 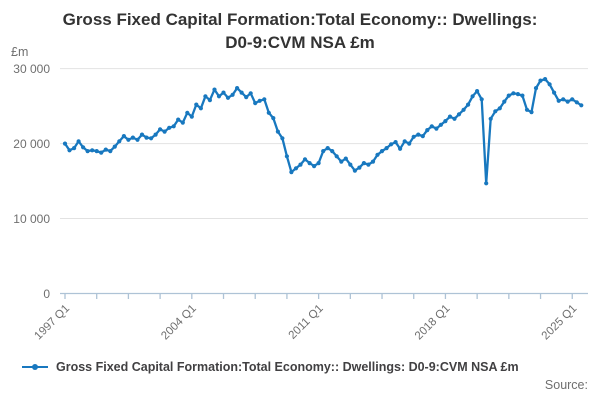 What do you see at coordinates (31, 69) in the screenshot?
I see `y-tick-label: 30 000` at bounding box center [31, 69].